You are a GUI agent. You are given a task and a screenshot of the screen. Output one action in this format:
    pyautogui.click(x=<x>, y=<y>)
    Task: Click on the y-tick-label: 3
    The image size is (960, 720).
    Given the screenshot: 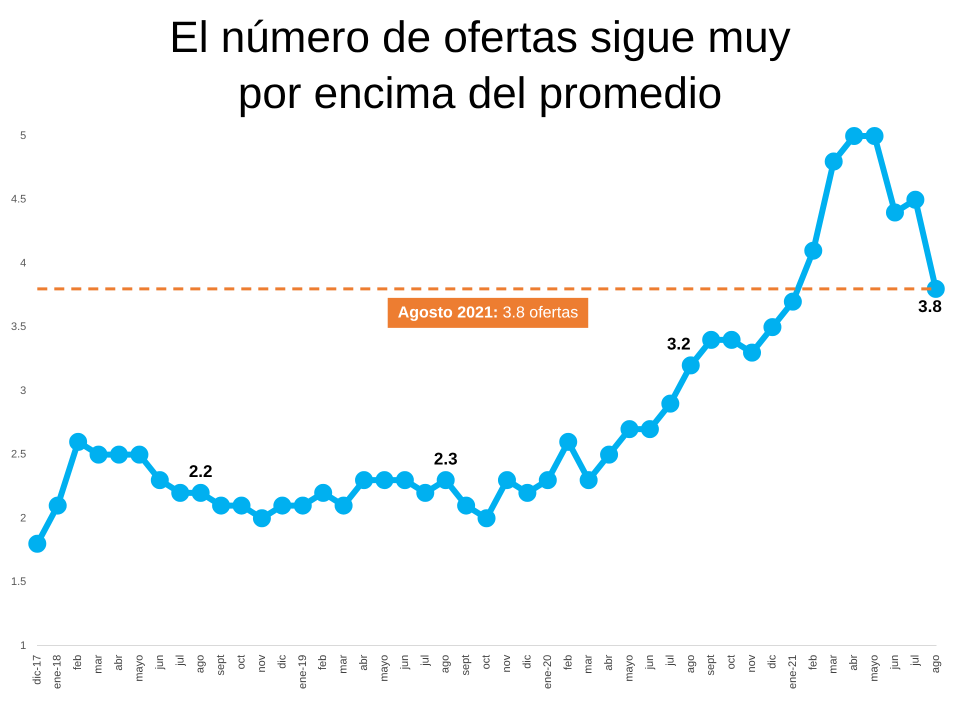 What is the action you would take?
    pyautogui.click(x=23, y=390)
    